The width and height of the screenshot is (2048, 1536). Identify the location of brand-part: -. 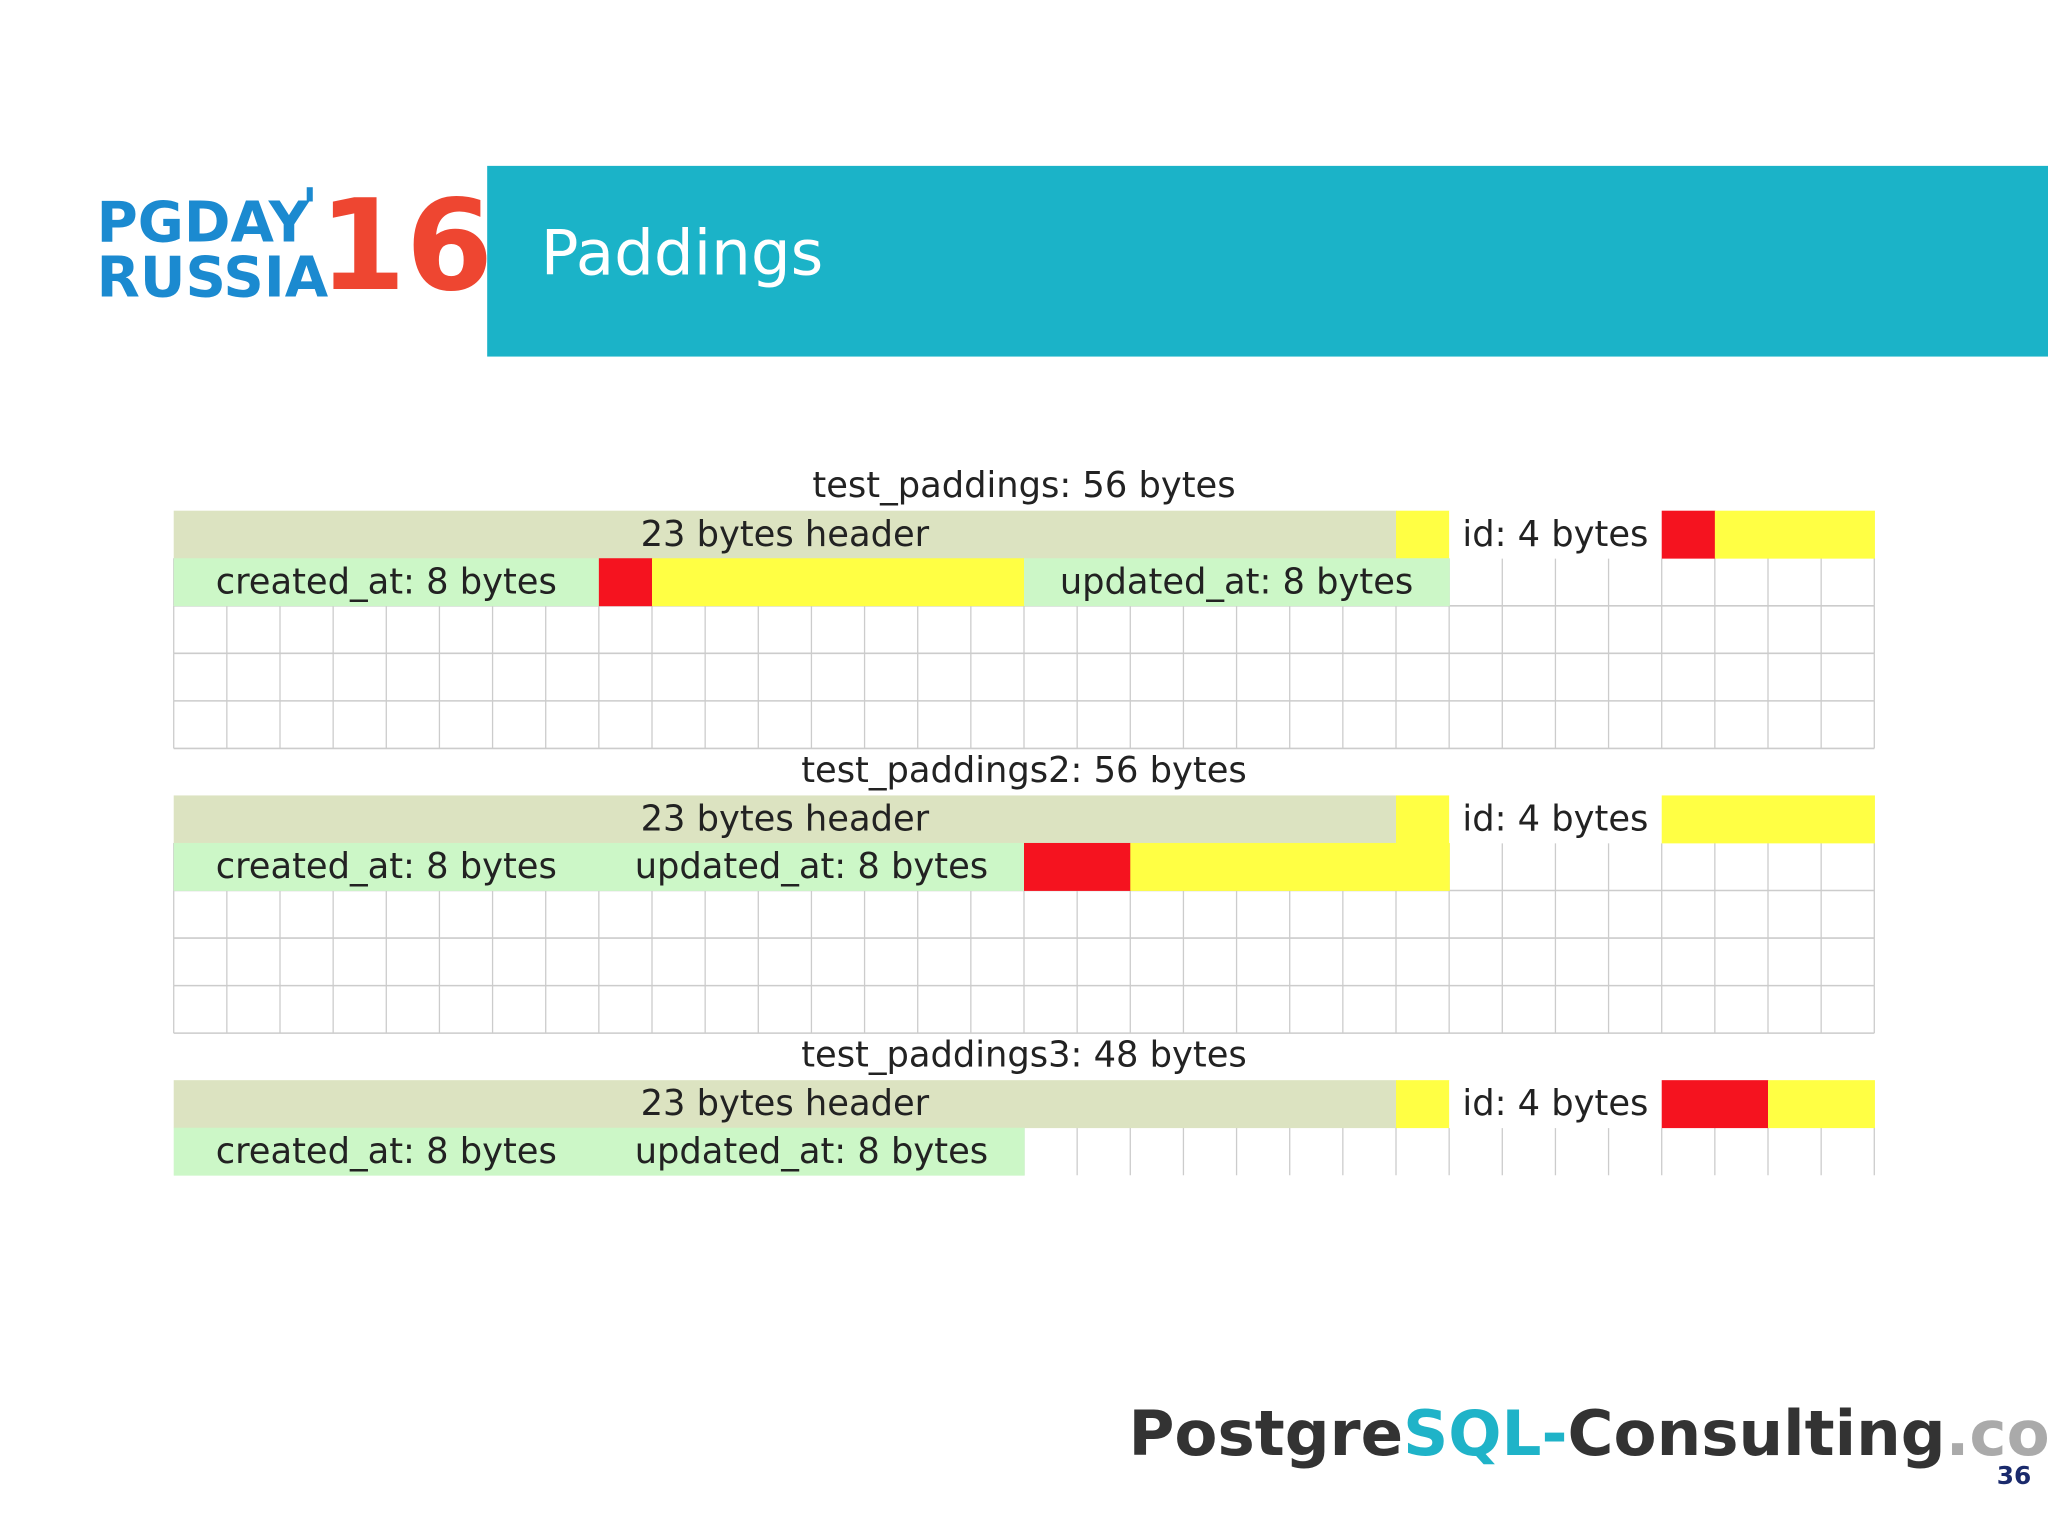
(1554, 1433).